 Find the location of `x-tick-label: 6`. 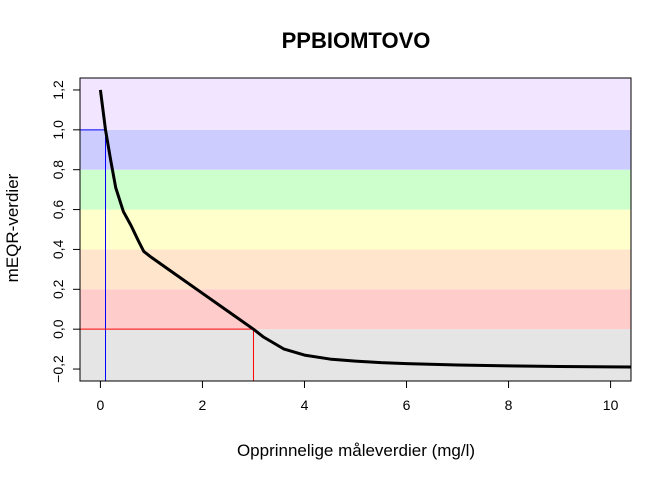

x-tick-label: 6 is located at coordinates (407, 405).